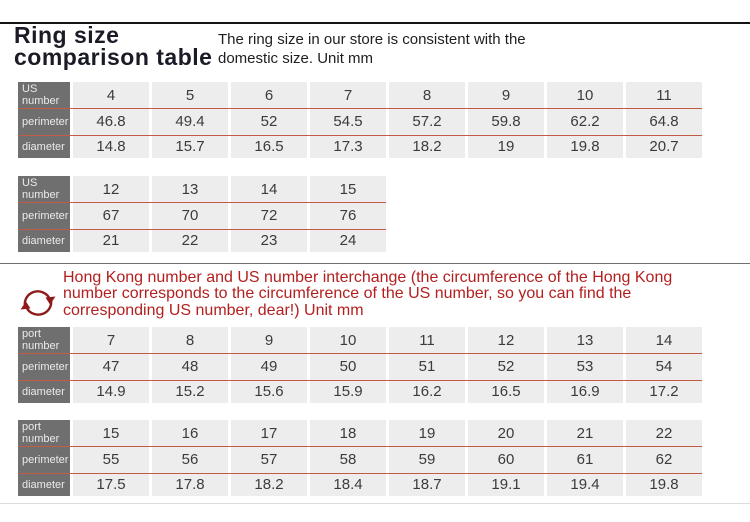  Describe the element at coordinates (348, 215) in the screenshot. I see `table-cell: 76` at that location.